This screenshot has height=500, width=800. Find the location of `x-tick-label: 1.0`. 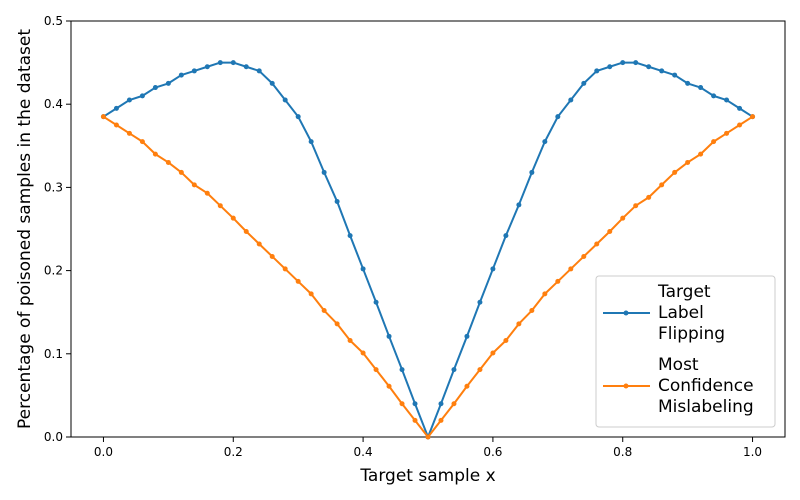

x-tick-label: 1.0 is located at coordinates (752, 452).